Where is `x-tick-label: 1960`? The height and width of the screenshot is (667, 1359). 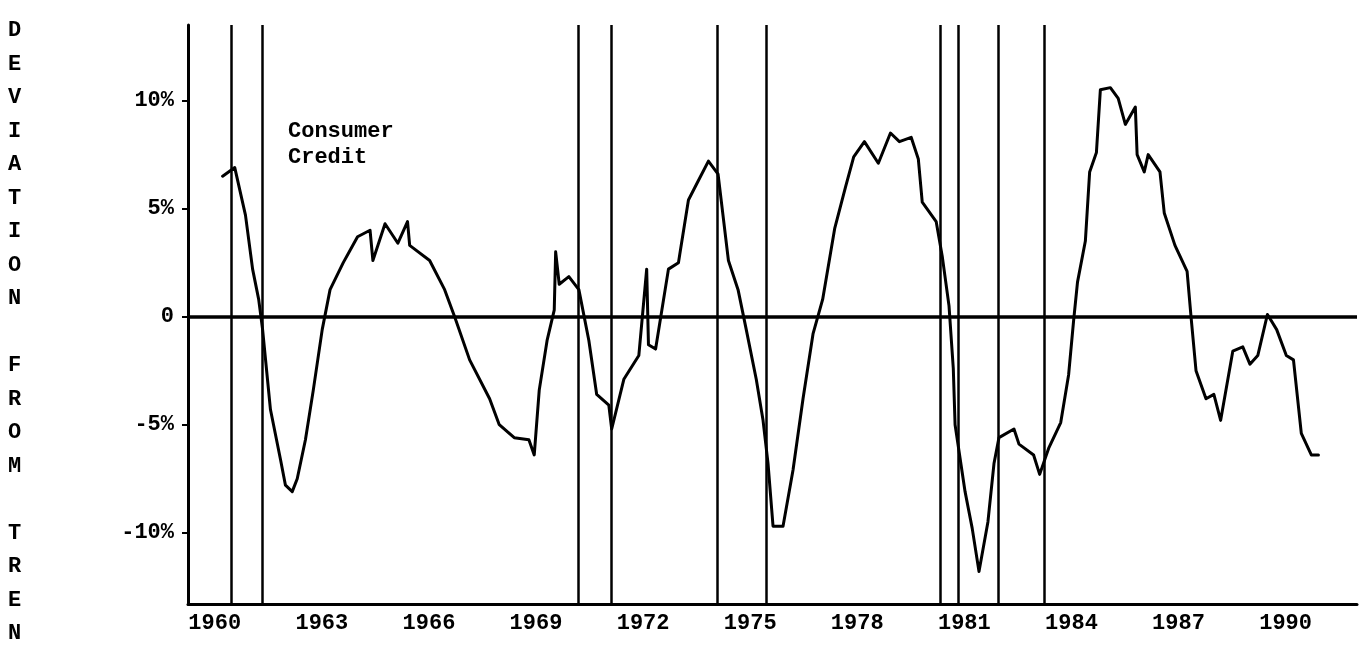 x-tick-label: 1960 is located at coordinates (215, 623).